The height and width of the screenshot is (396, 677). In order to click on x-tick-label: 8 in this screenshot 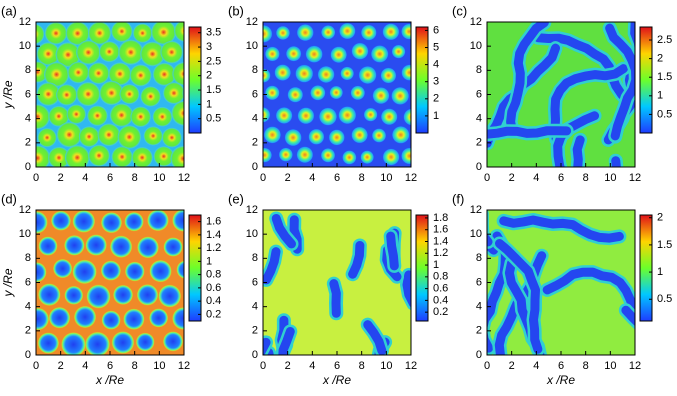, I will do `click(135, 178)`.